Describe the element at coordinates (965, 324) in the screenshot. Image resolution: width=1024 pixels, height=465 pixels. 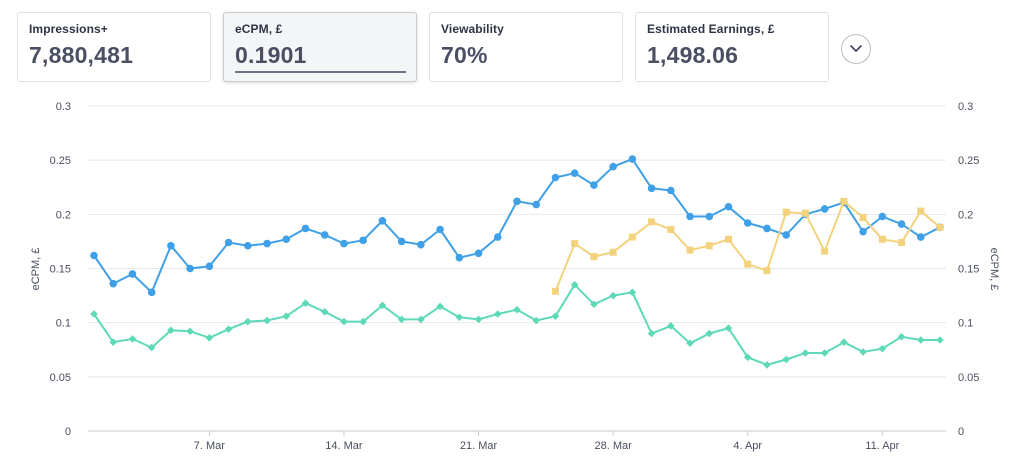
I see `y-tick-label: 0.1` at that location.